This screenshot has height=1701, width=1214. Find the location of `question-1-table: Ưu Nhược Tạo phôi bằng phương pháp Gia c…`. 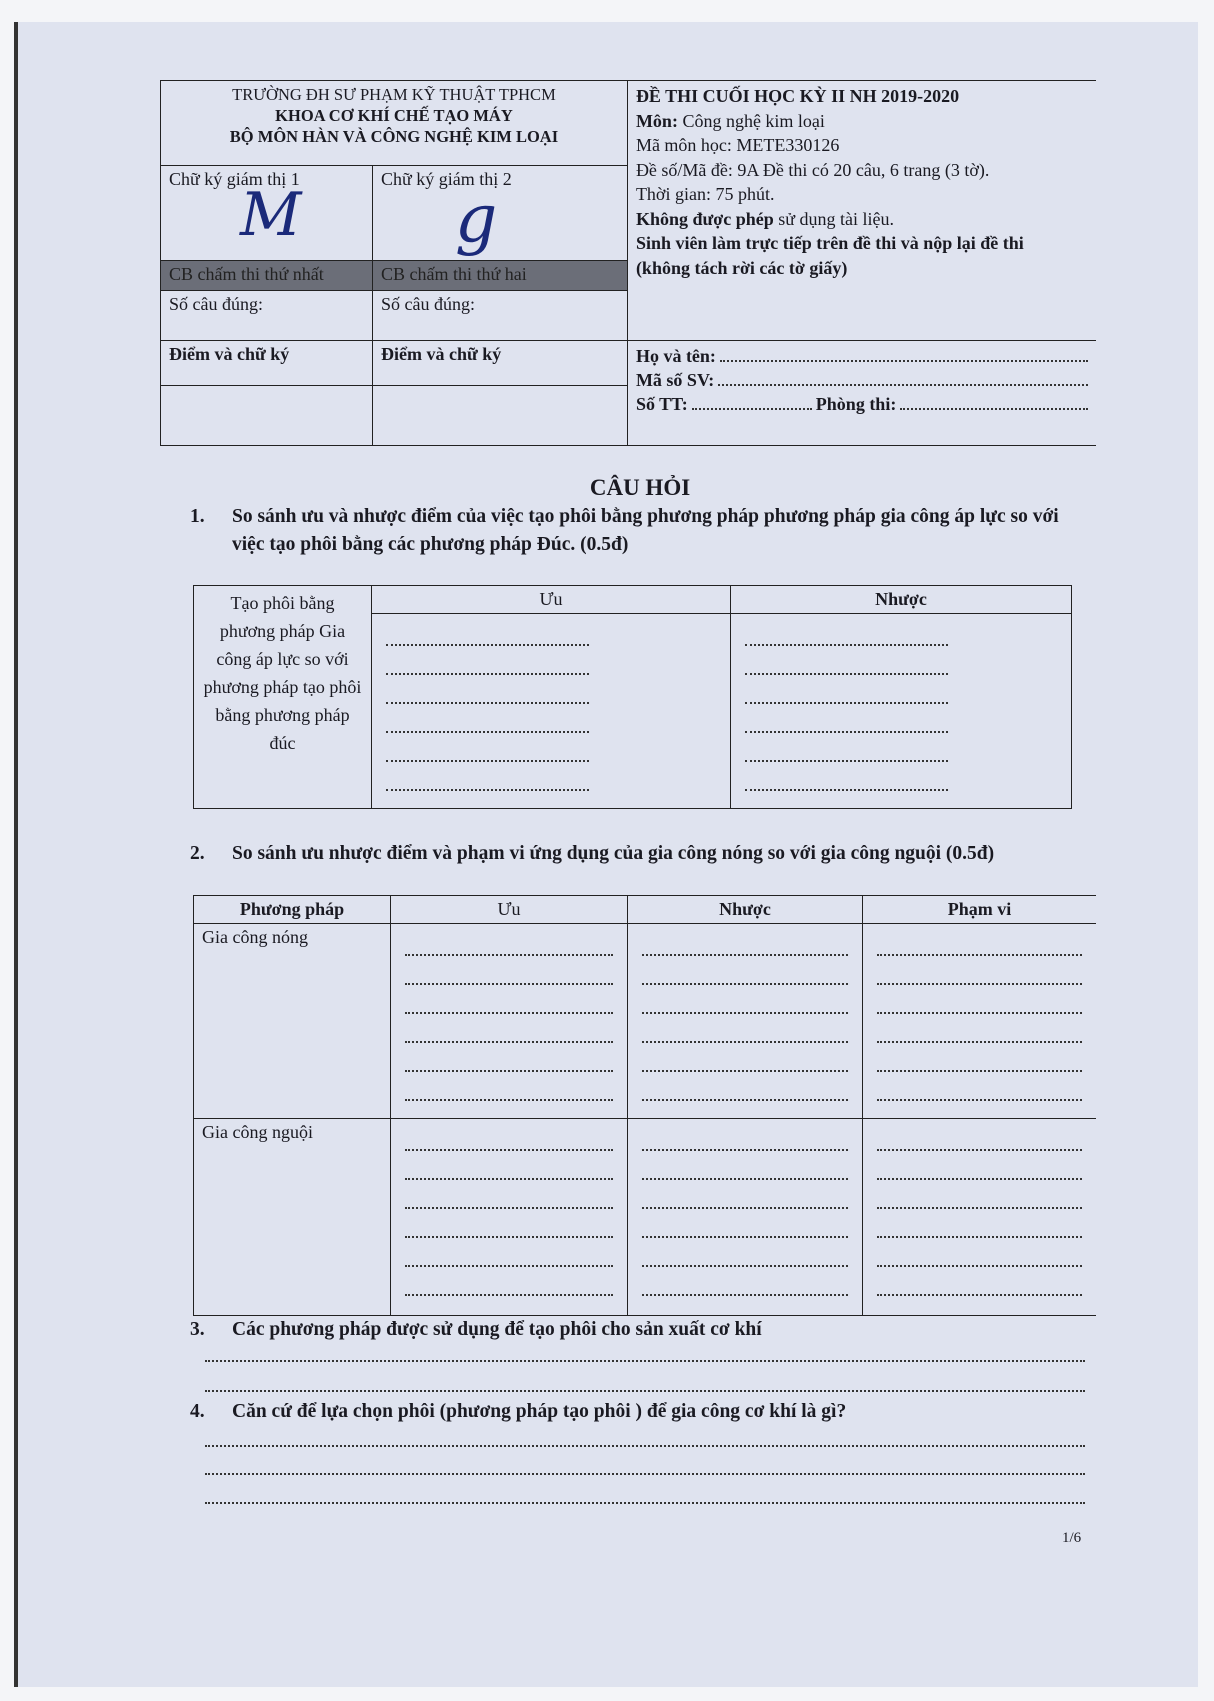

question-1-table: Ưu Nhược Tạo phôi bằng phương pháp Gia c… is located at coordinates (632, 697).